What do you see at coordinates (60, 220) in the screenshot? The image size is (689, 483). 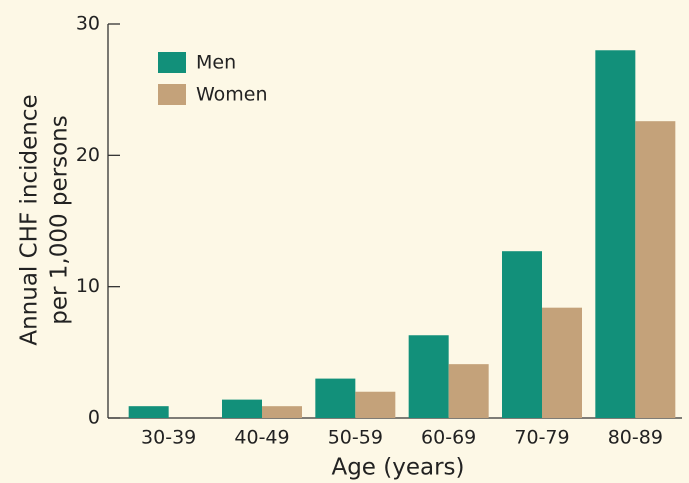 I see `y-axis-title: per 1,000 persons` at bounding box center [60, 220].